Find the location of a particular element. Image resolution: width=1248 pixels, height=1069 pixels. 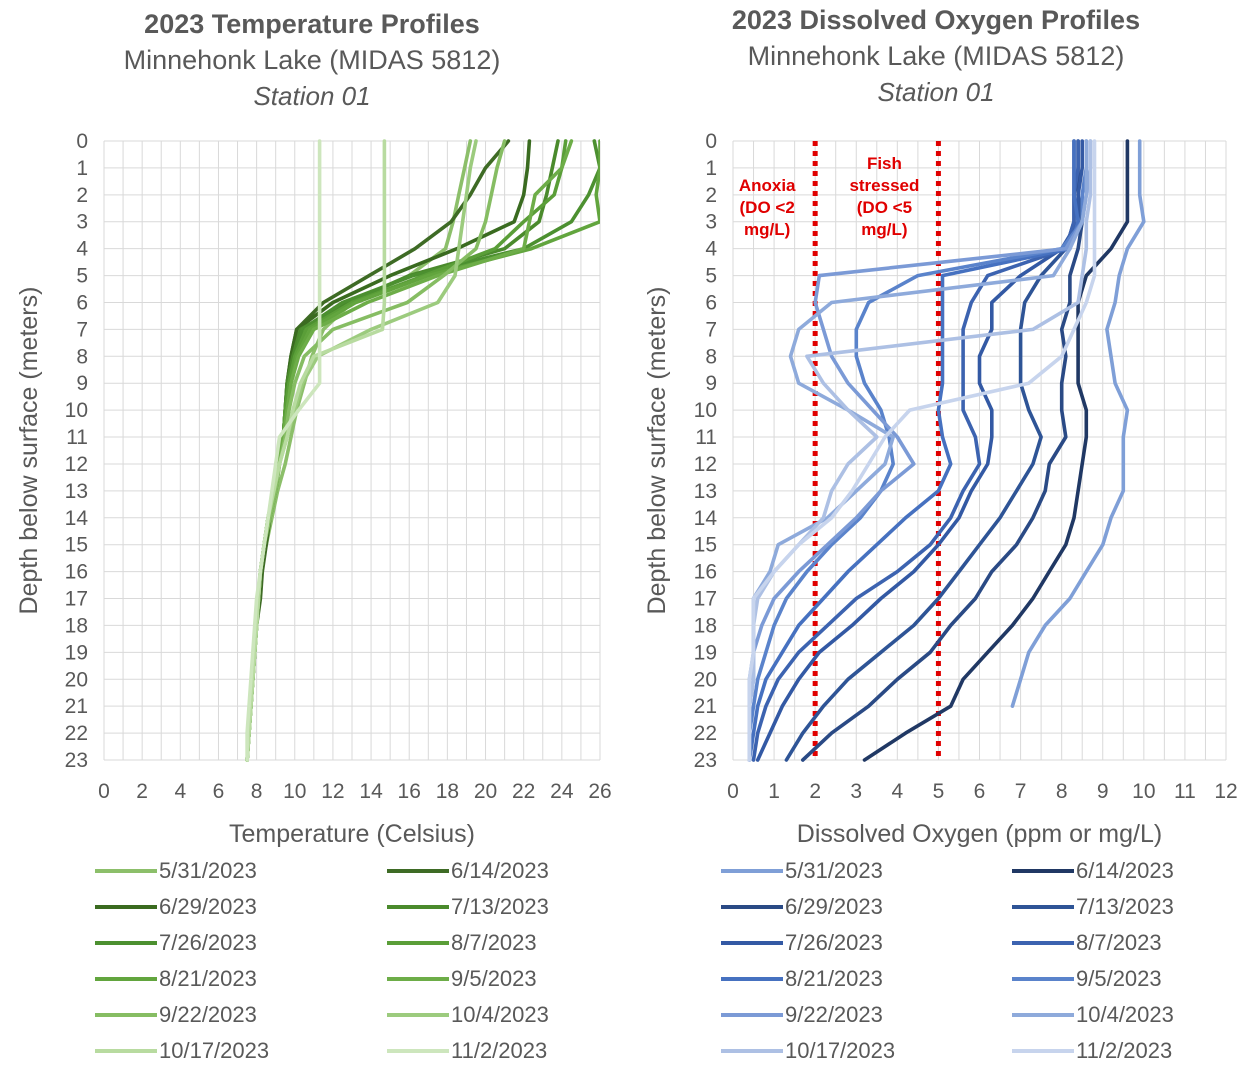

legend-label: 6/29/2023 is located at coordinates (834, 906).